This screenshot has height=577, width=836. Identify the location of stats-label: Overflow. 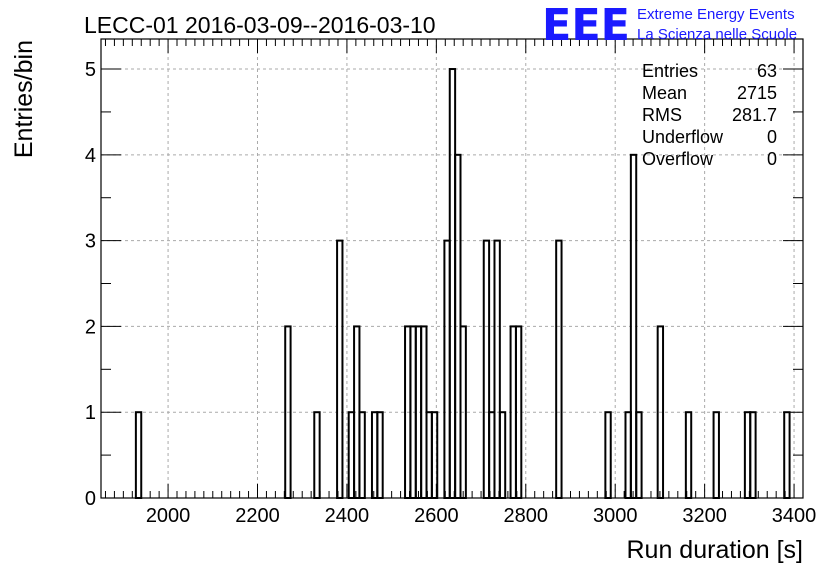
(678, 159).